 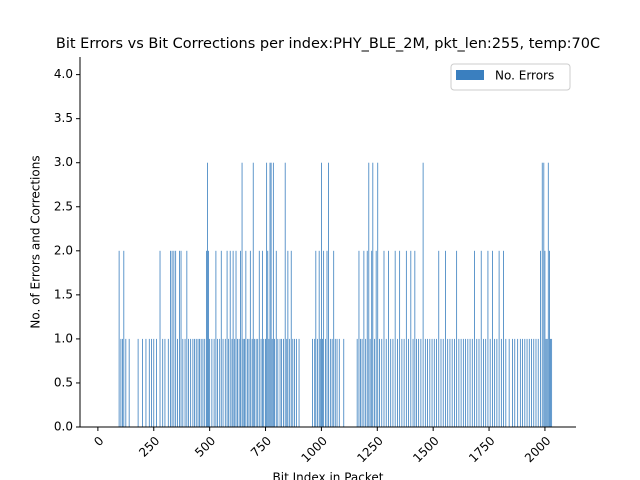 I want to click on x-tick-label: 1250, so click(x=369, y=449).